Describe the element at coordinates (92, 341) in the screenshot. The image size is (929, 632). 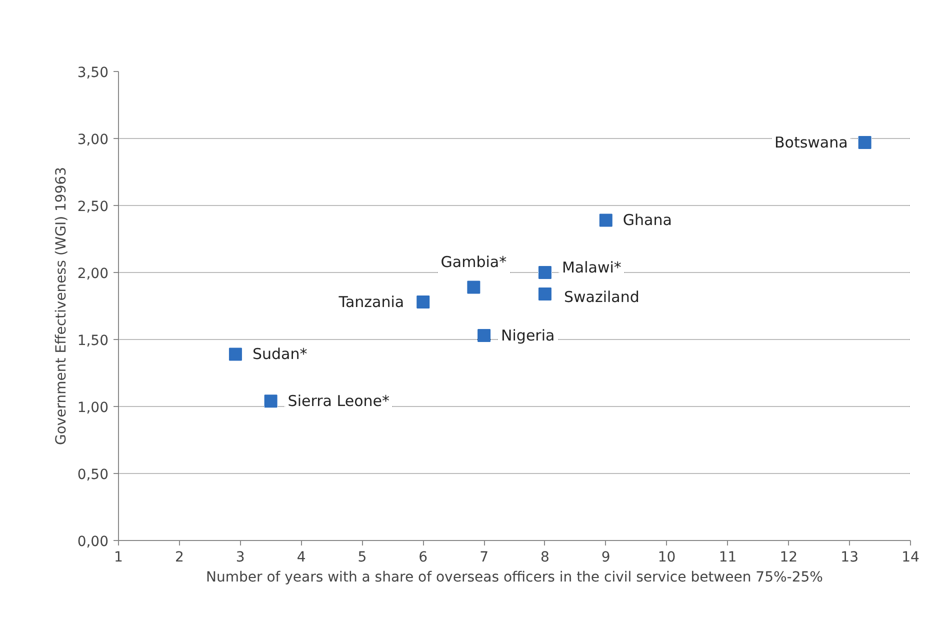
I see `y-tick-label: 1,50` at that location.